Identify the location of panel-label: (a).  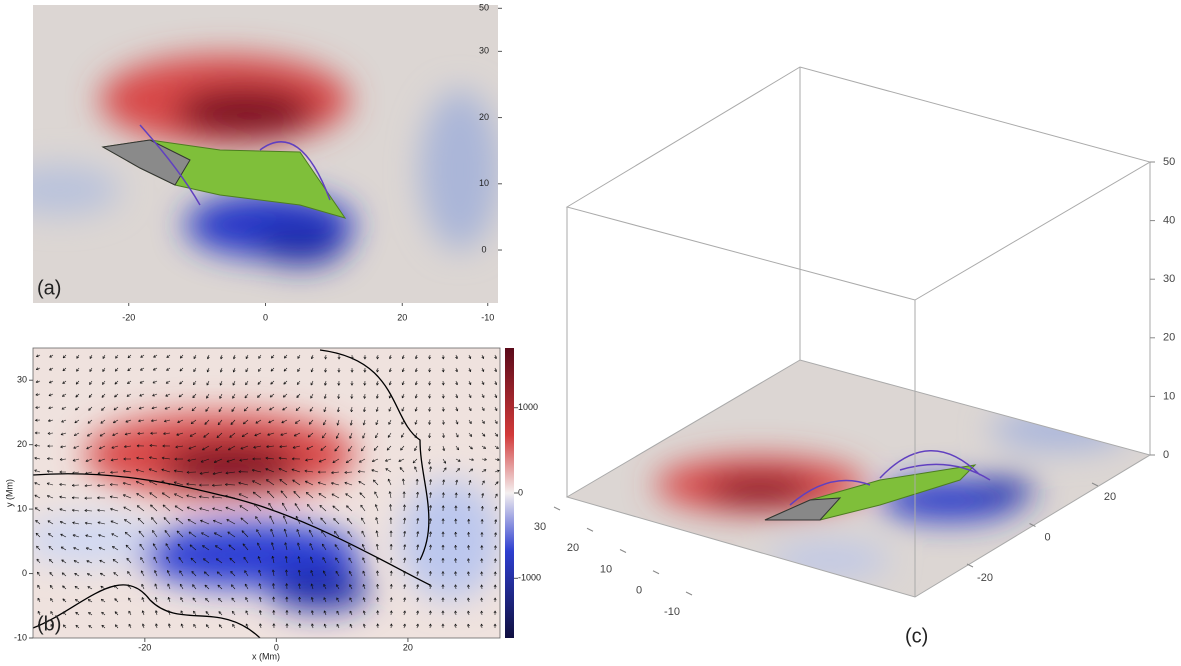
(49, 288).